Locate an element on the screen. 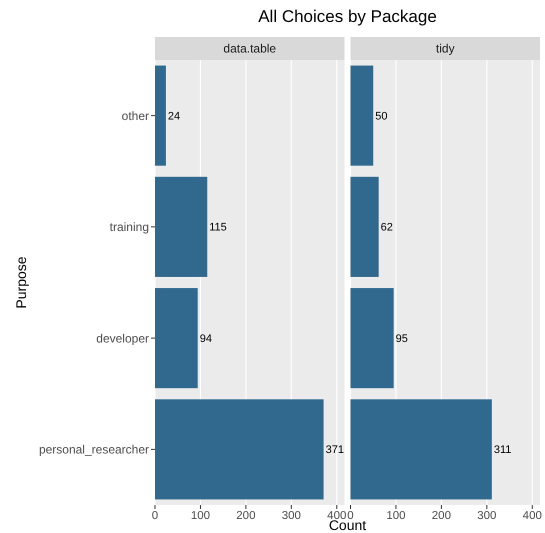 Image resolution: width=545 pixels, height=533 pixels. y-tick-label: developer is located at coordinates (122, 338).